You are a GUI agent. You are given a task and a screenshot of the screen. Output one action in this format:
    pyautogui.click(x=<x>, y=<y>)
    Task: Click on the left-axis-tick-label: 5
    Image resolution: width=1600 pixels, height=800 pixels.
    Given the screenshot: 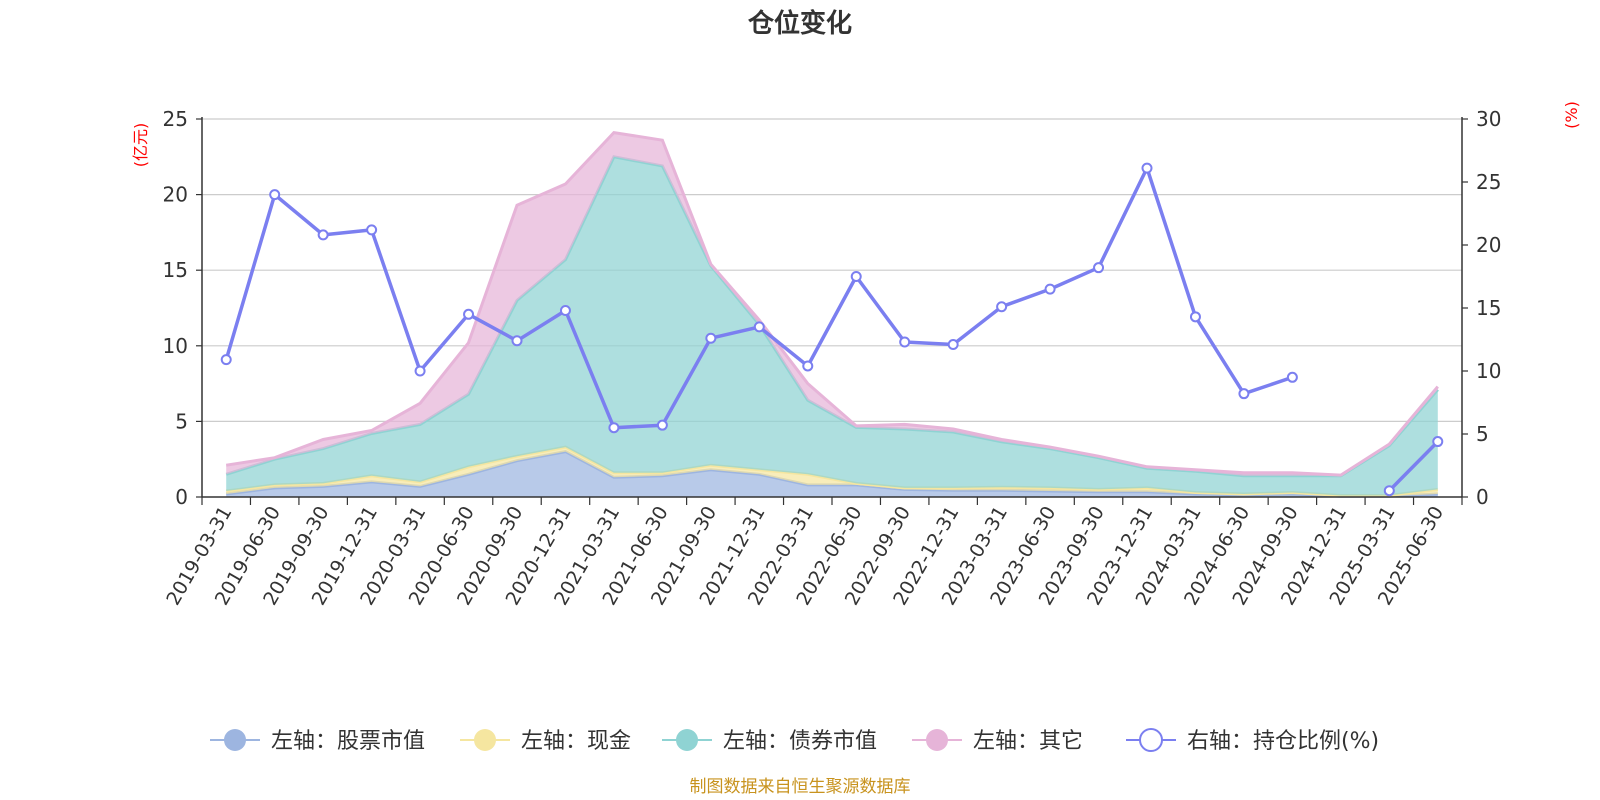 What is the action you would take?
    pyautogui.click(x=181, y=421)
    